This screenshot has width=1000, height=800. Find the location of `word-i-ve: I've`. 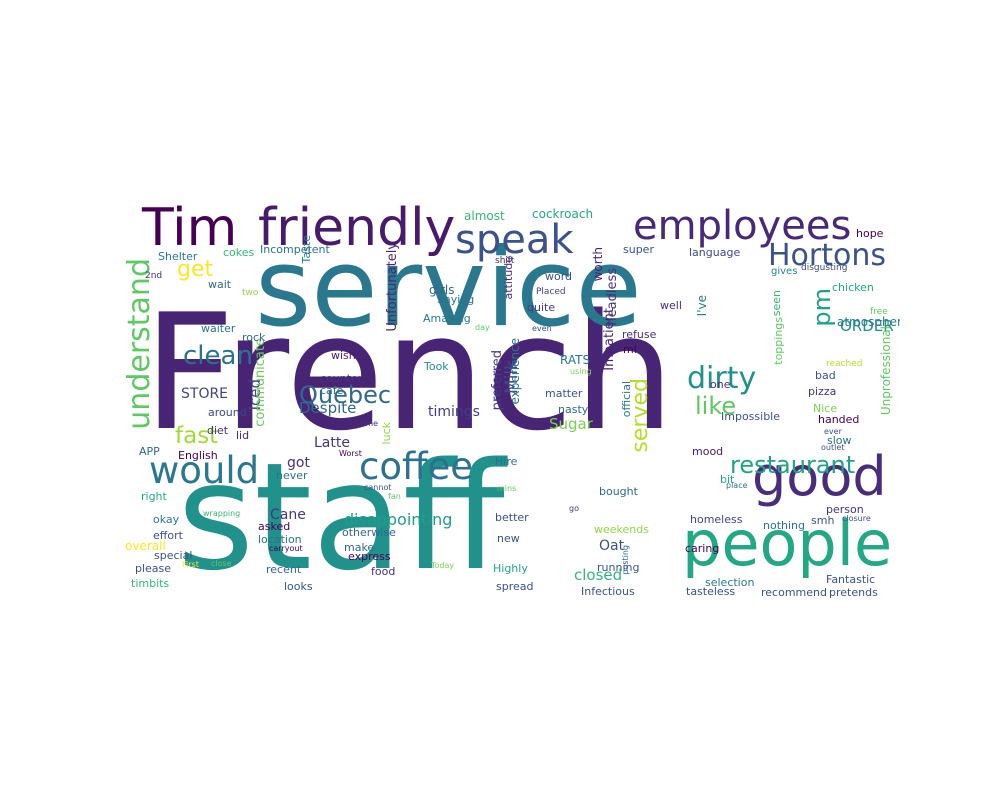

word-i-ve: I've is located at coordinates (702, 306).